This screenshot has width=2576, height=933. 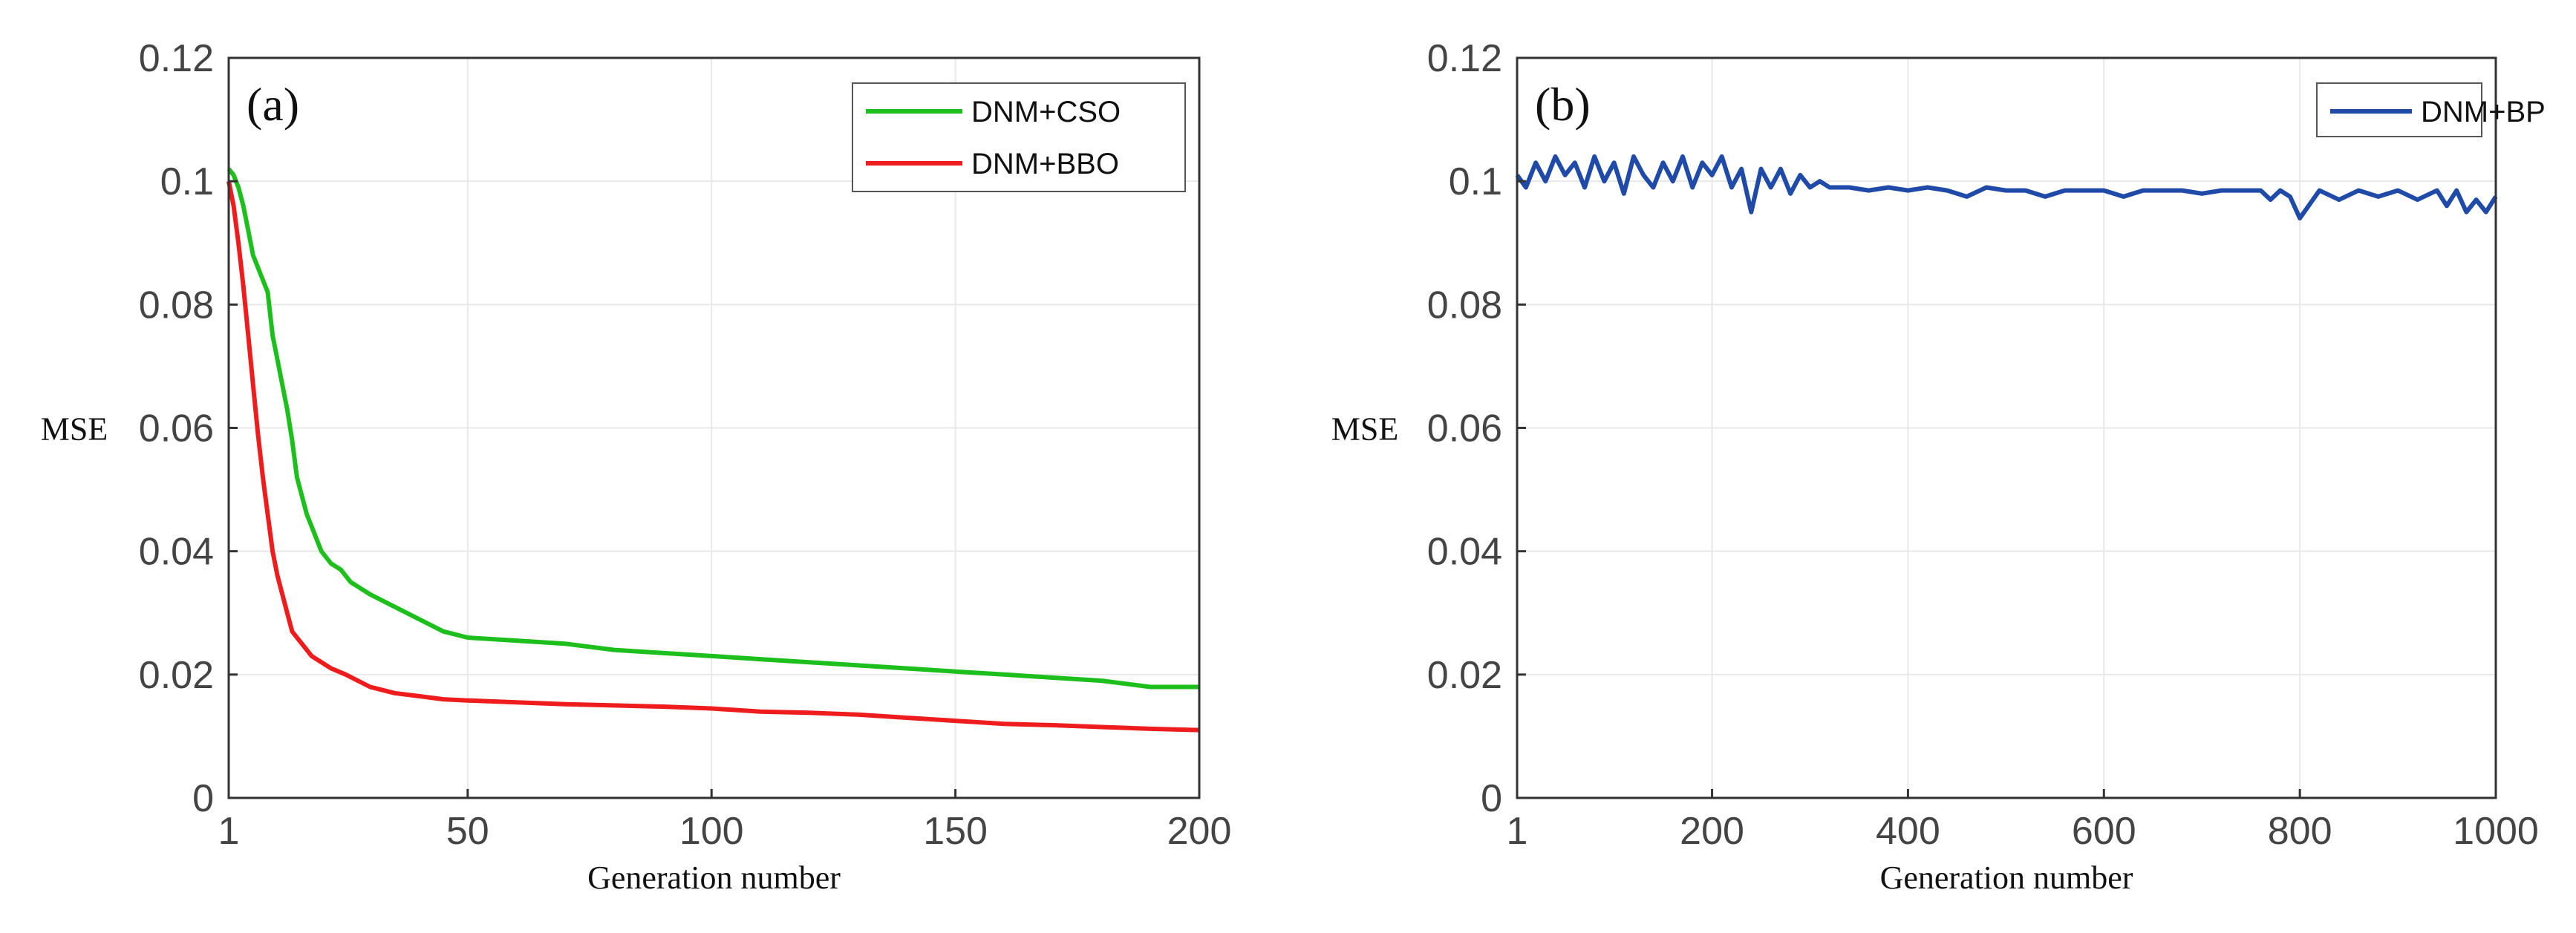 I want to click on legend-label: DNM+CSO, so click(x=1046, y=112).